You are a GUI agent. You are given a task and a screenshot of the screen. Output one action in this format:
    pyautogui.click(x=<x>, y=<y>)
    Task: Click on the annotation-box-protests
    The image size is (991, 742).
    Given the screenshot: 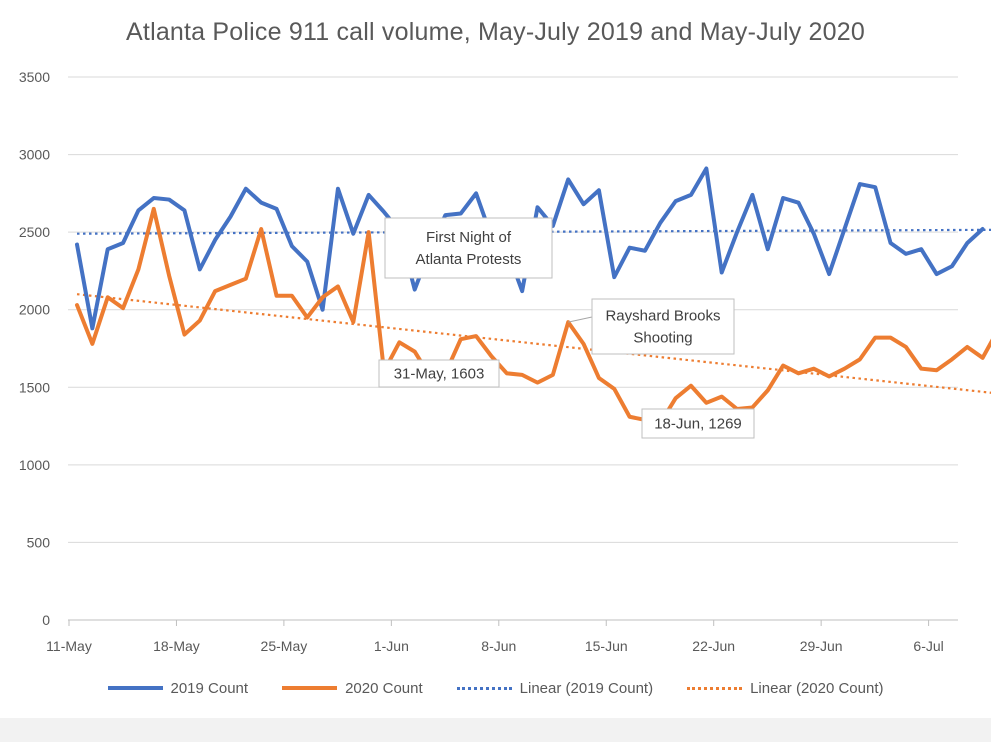 What is the action you would take?
    pyautogui.click(x=468, y=248)
    